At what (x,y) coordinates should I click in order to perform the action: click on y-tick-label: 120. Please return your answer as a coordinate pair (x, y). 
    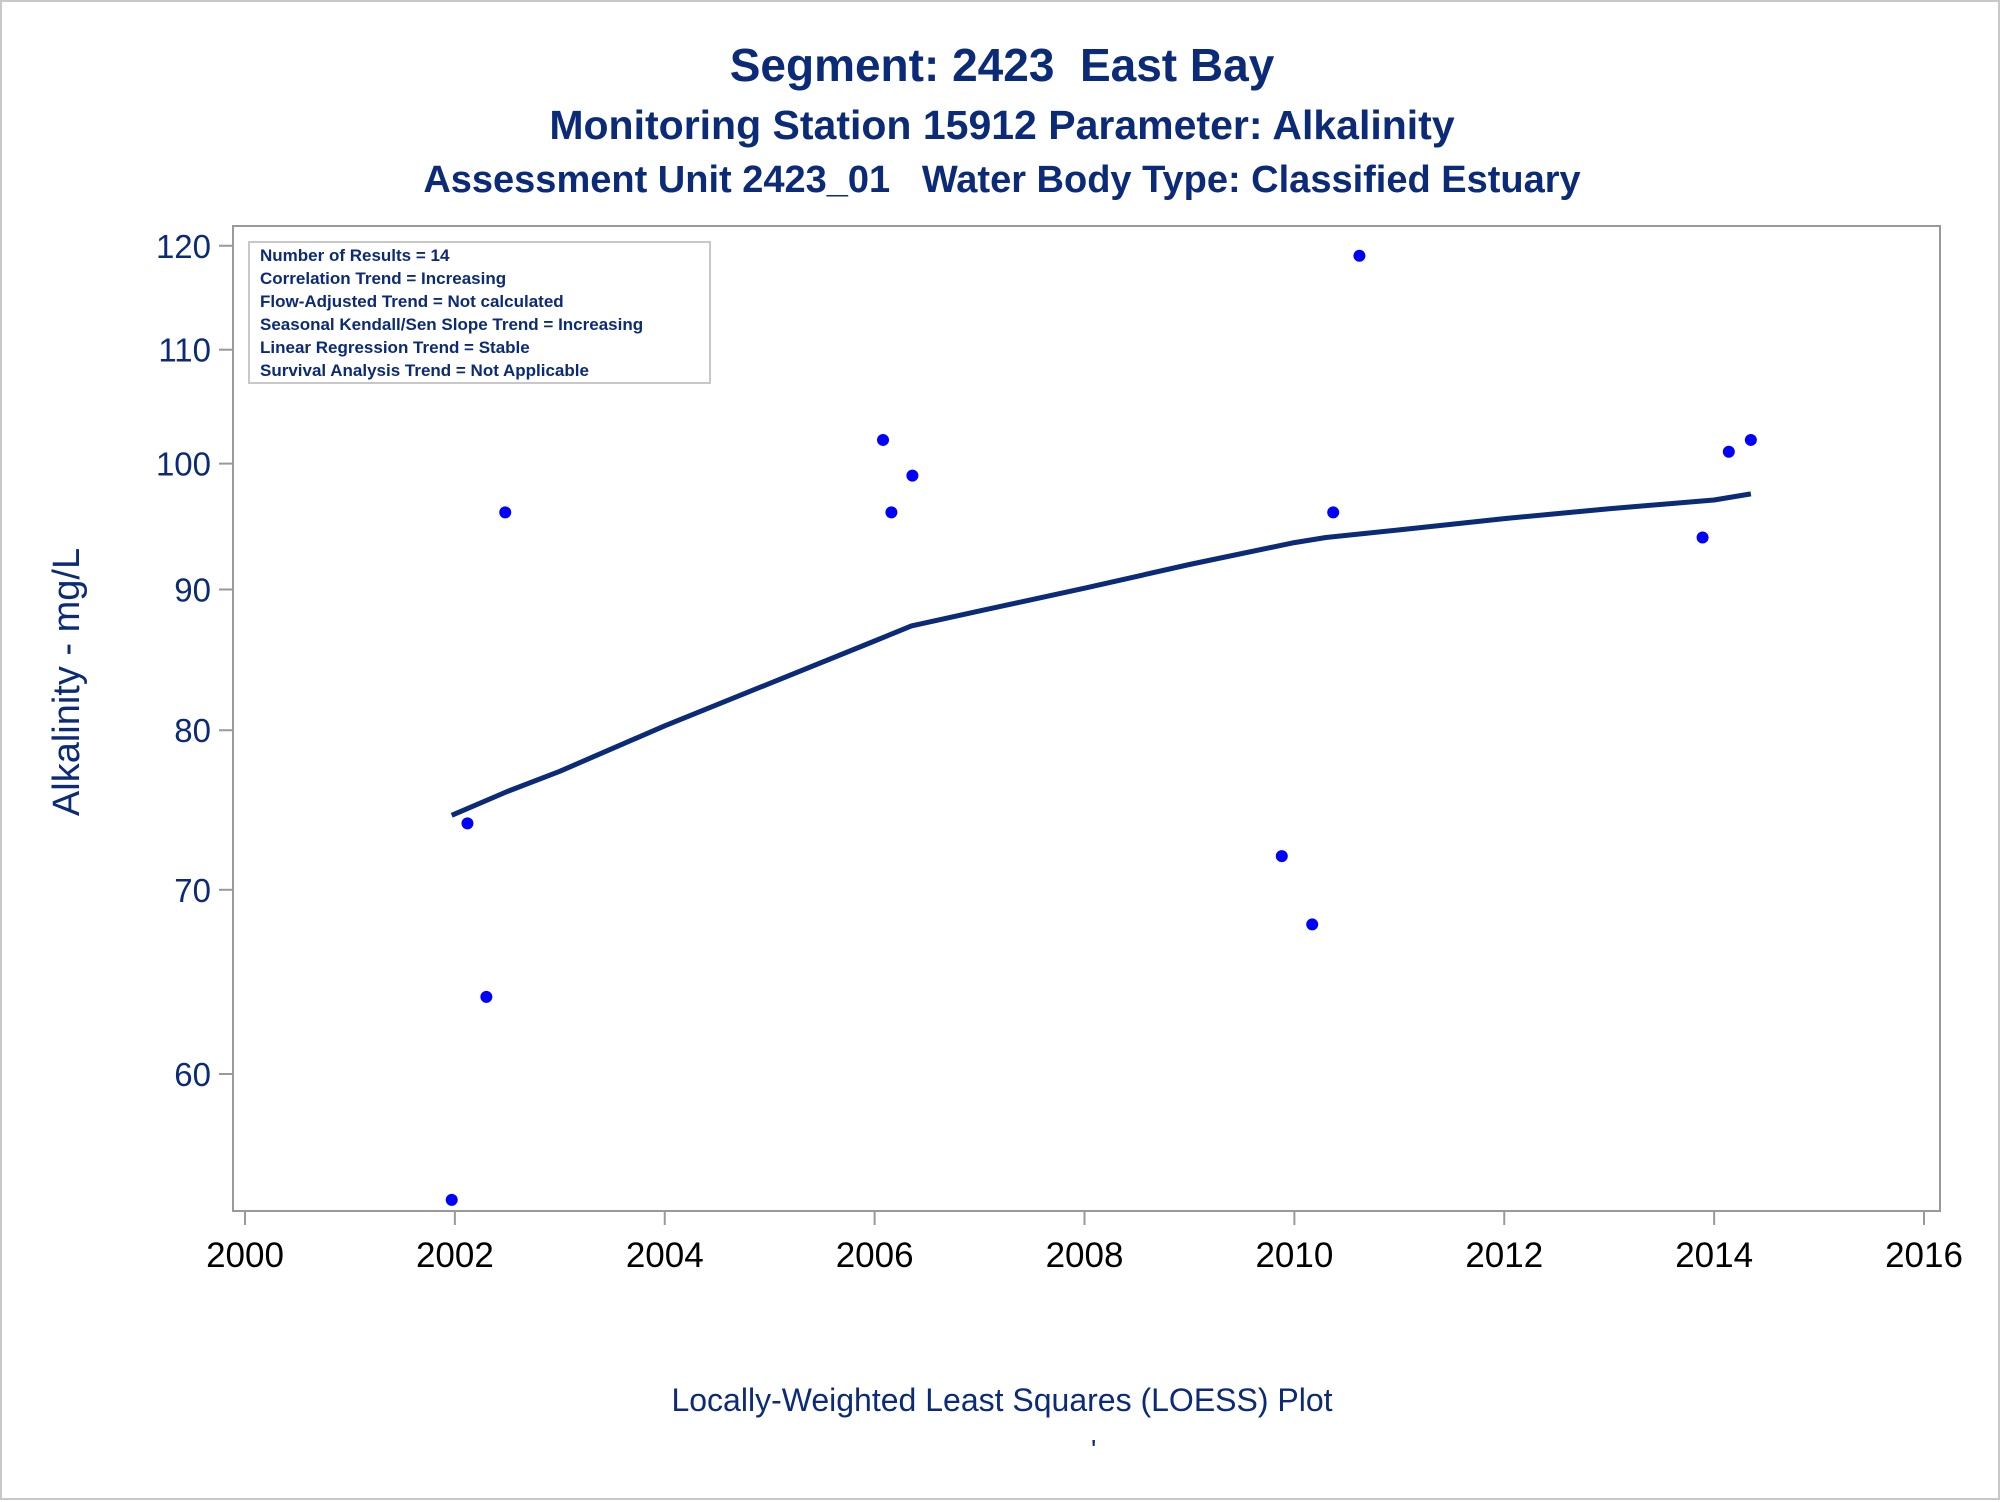
    Looking at the image, I should click on (183, 246).